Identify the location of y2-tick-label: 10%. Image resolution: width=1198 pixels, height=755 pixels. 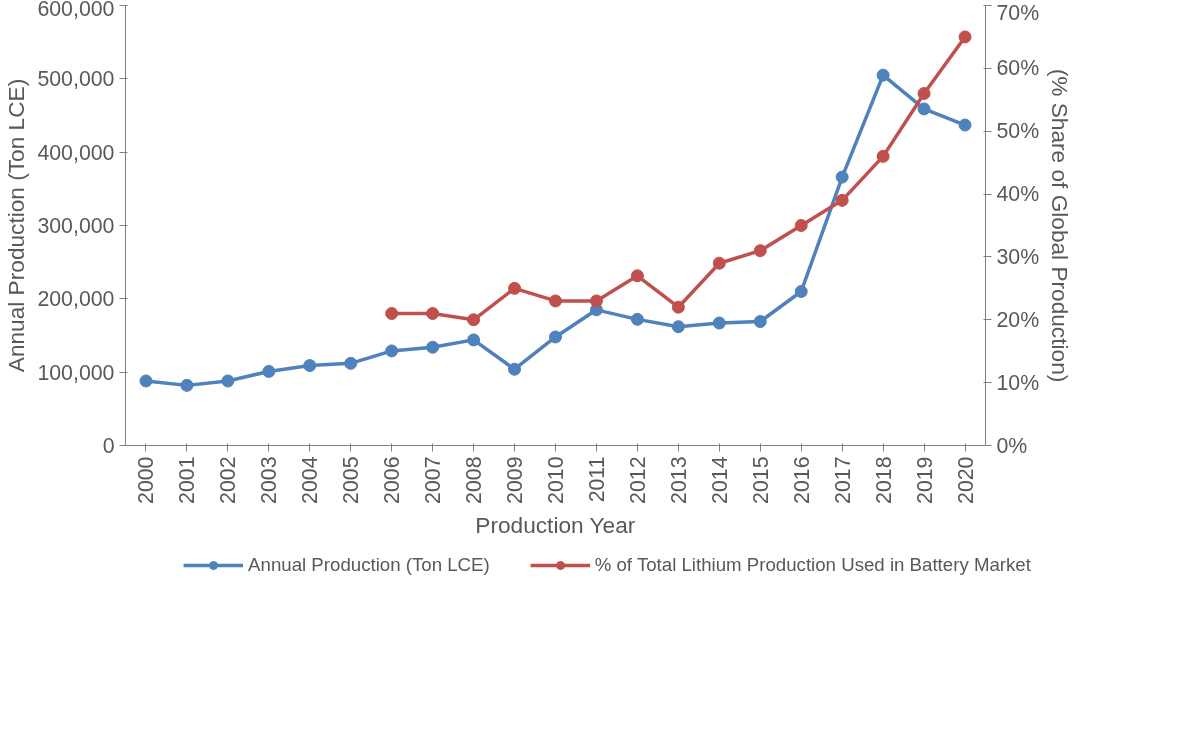
(1018, 382).